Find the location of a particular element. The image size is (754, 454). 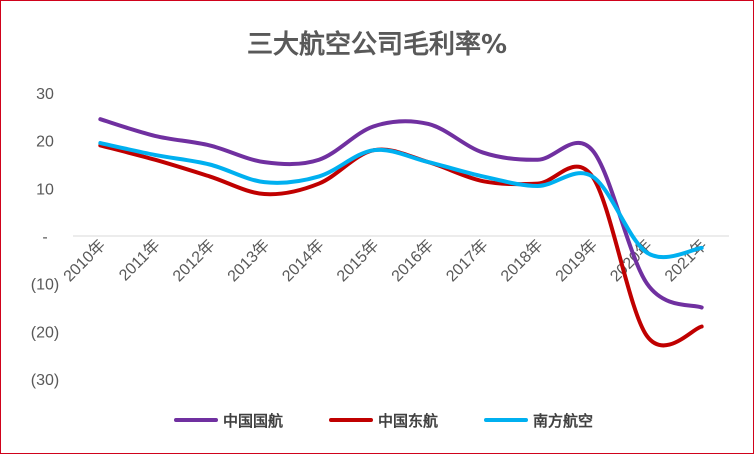

legend: 中国国航 中国东航 南方航空 is located at coordinates (383, 421).